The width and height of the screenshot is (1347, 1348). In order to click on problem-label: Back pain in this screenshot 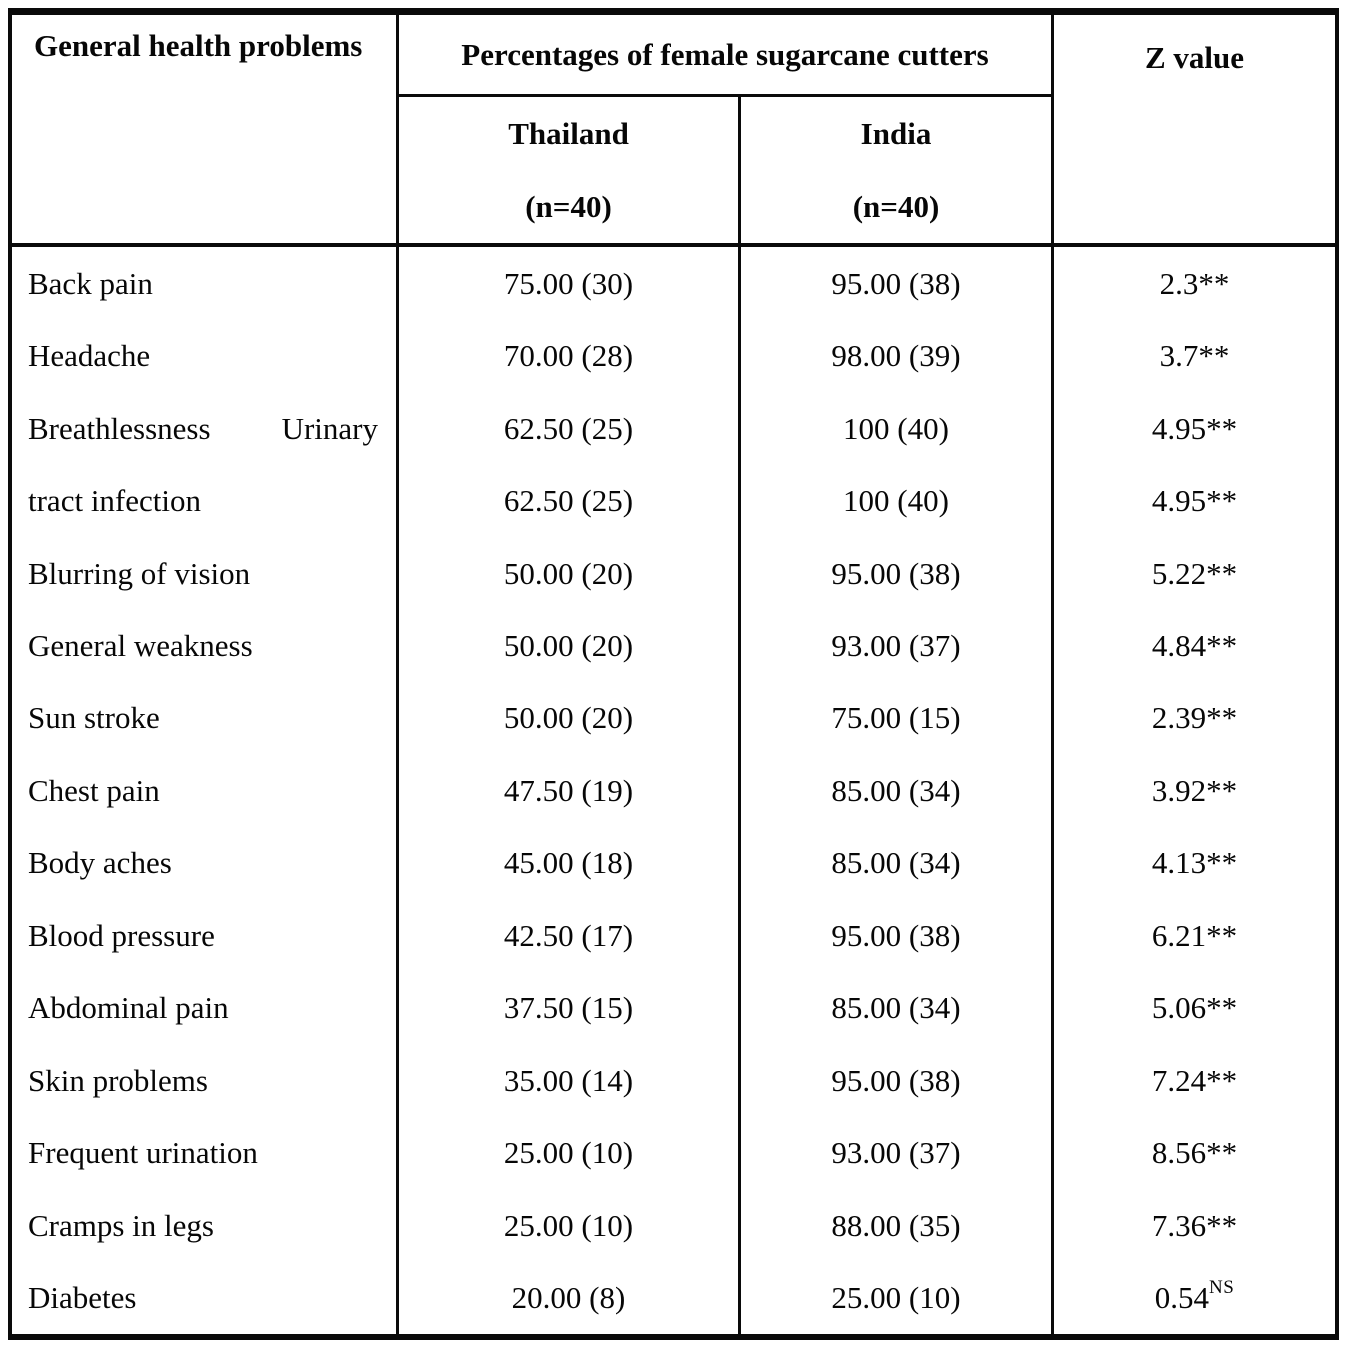, I will do `click(90, 283)`.